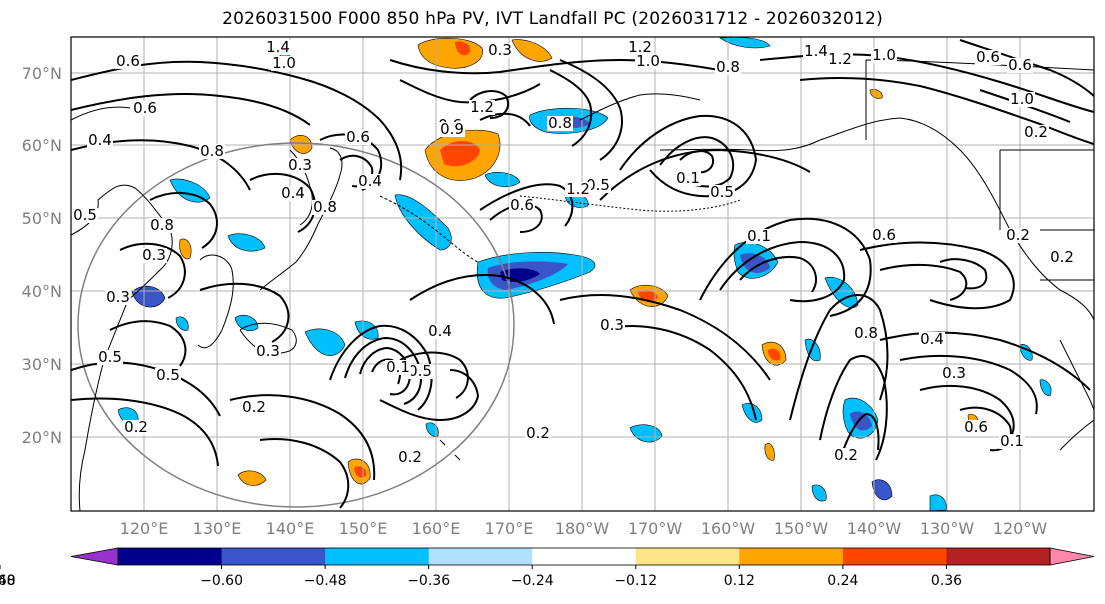  Describe the element at coordinates (42, 73) in the screenshot. I see `lat-label: 70°N` at that location.